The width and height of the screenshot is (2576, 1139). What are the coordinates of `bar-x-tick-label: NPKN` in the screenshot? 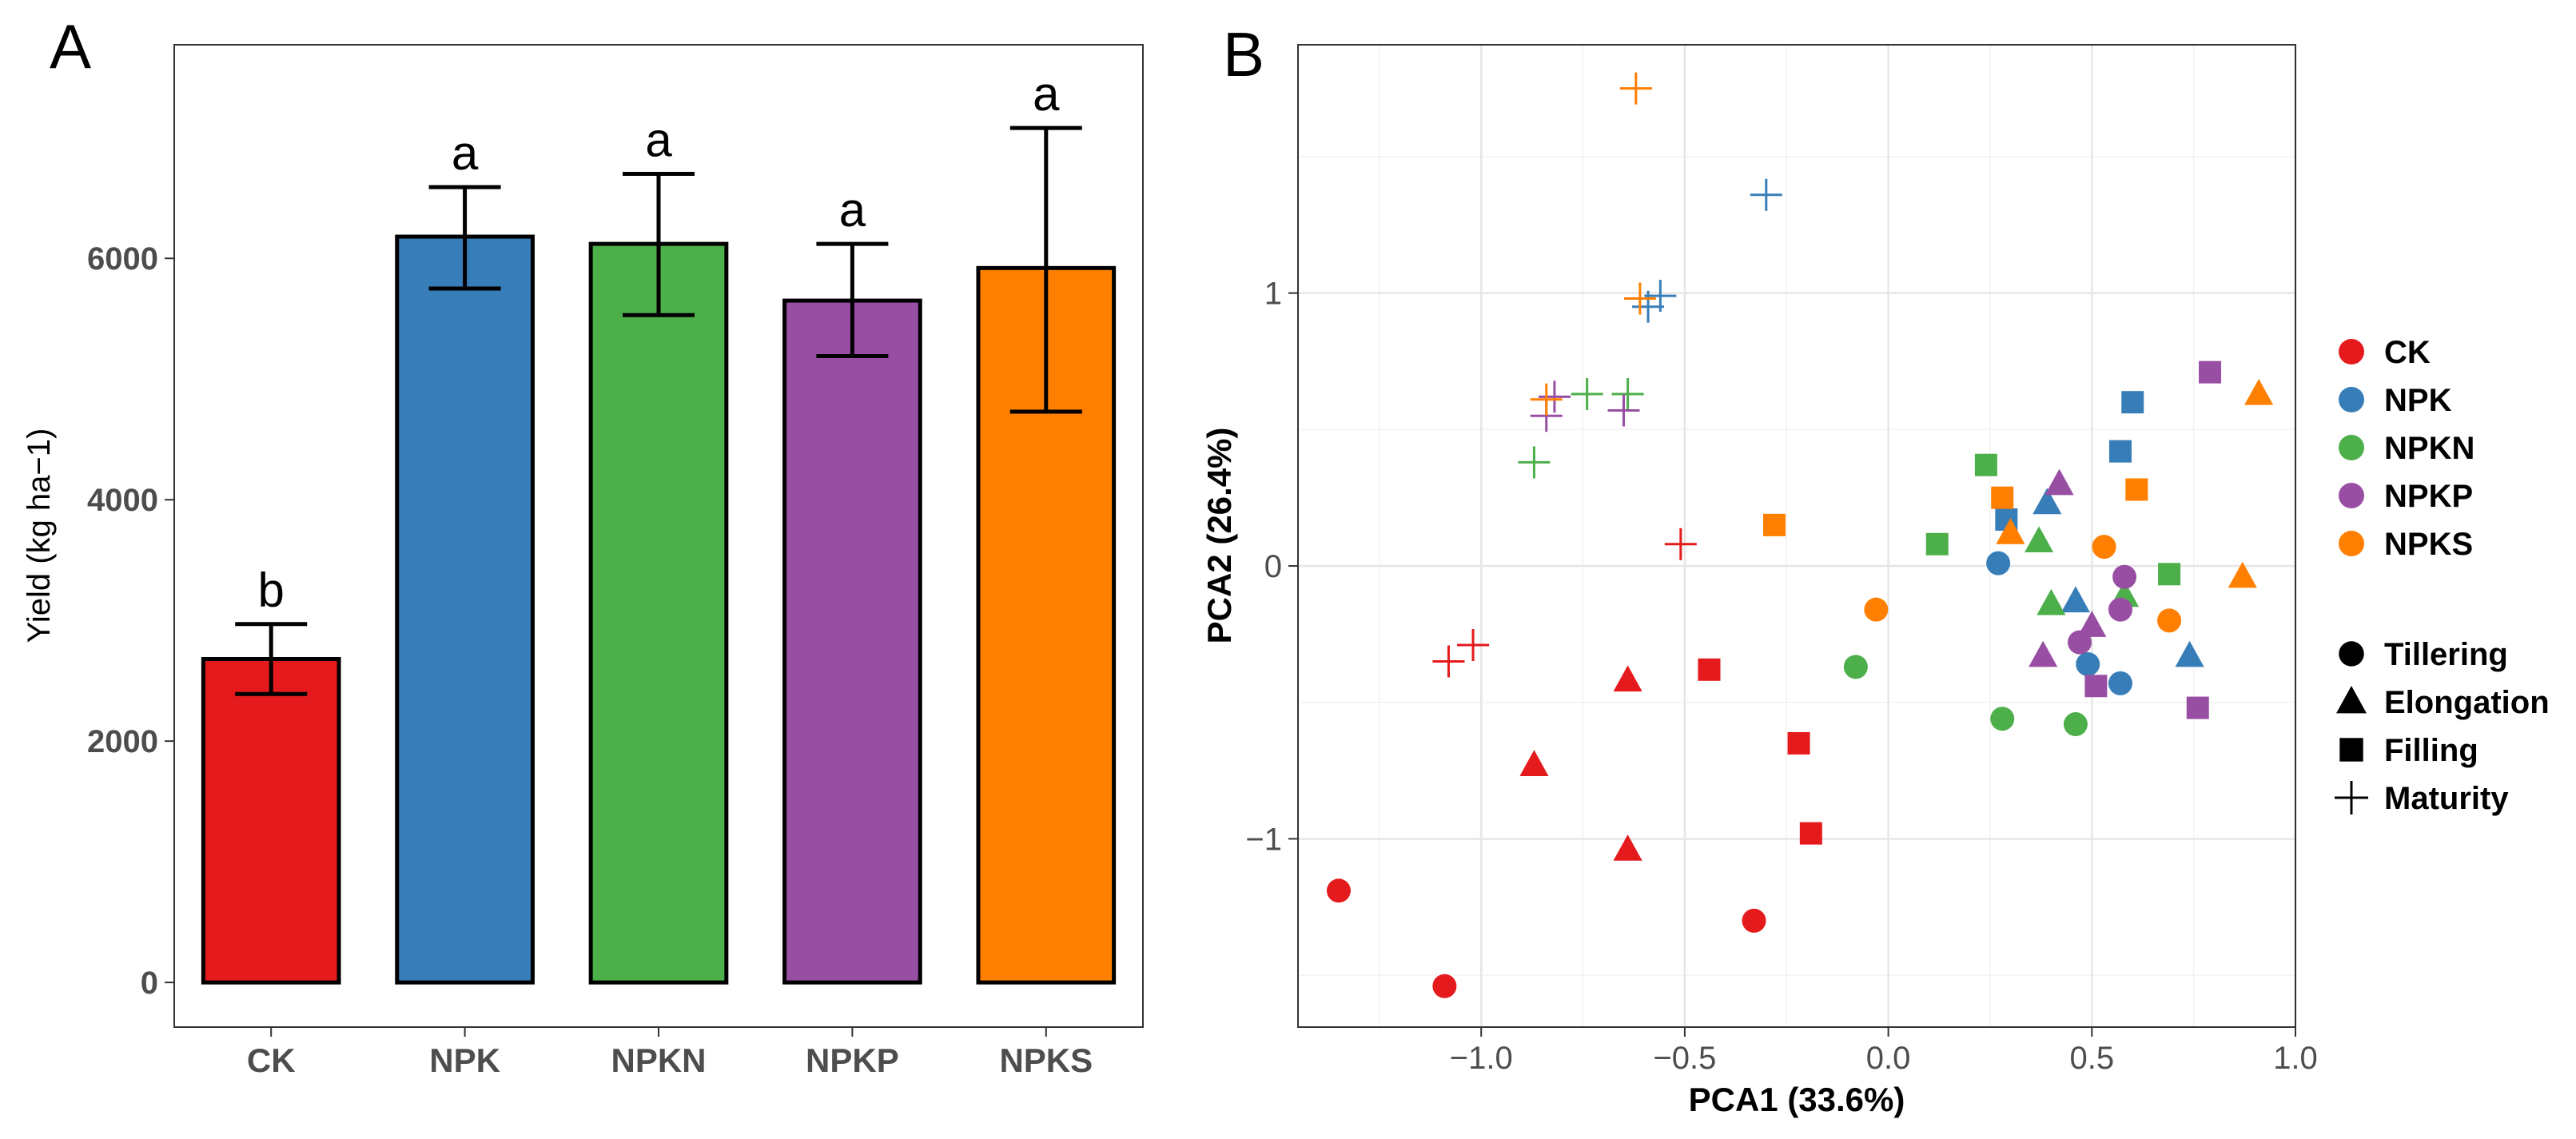 It's located at (658, 1060).